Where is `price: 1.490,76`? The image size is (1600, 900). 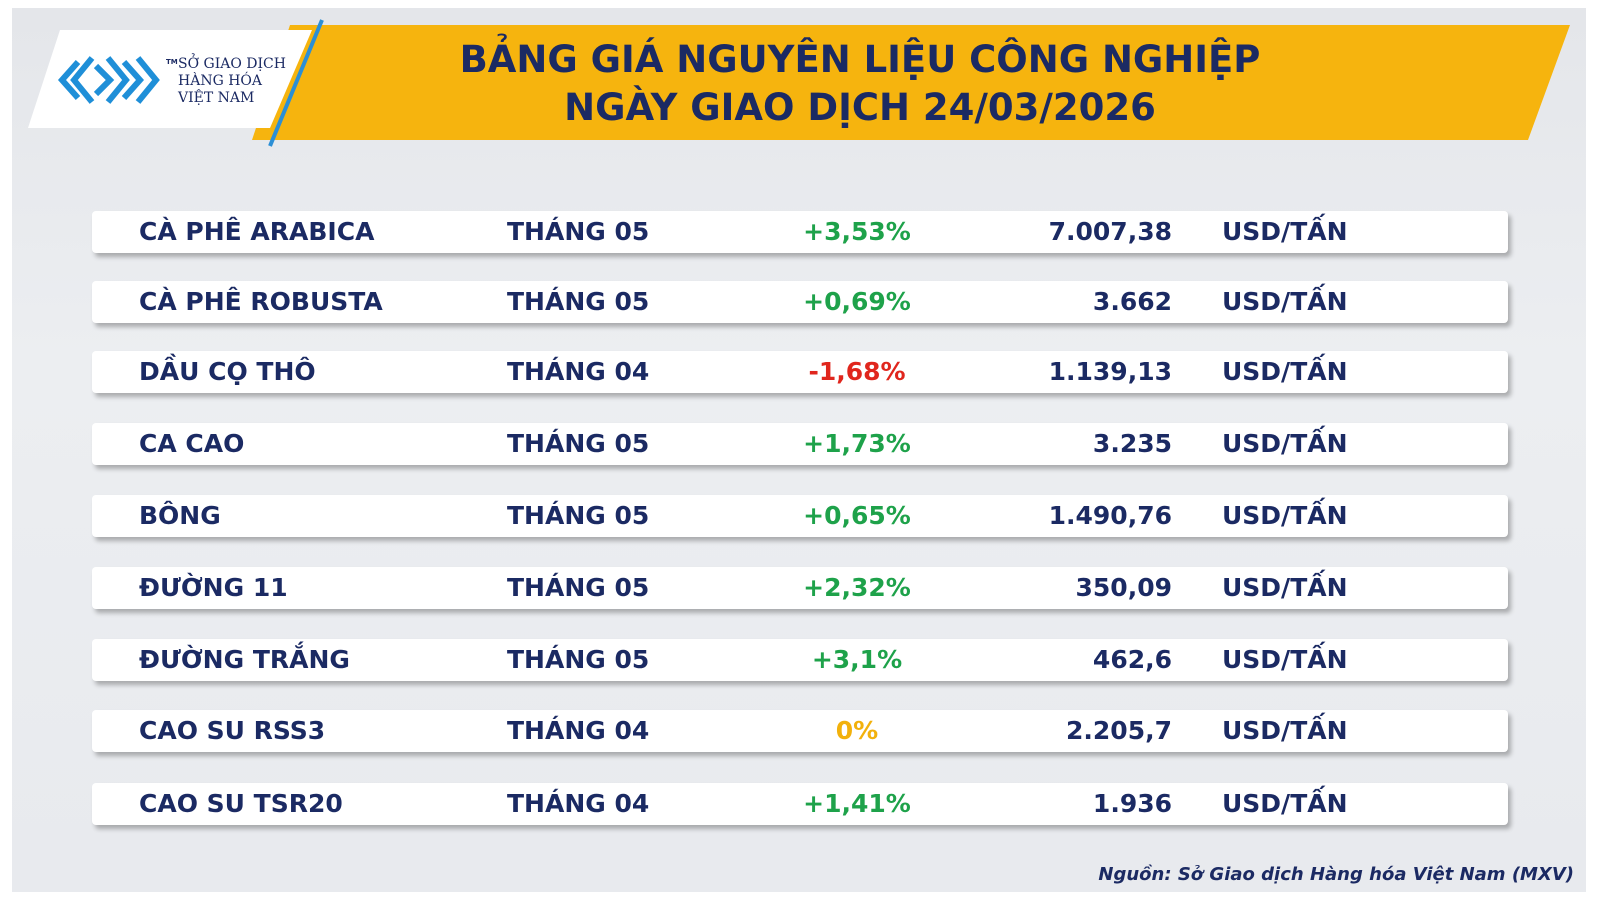 price: 1.490,76 is located at coordinates (1110, 515).